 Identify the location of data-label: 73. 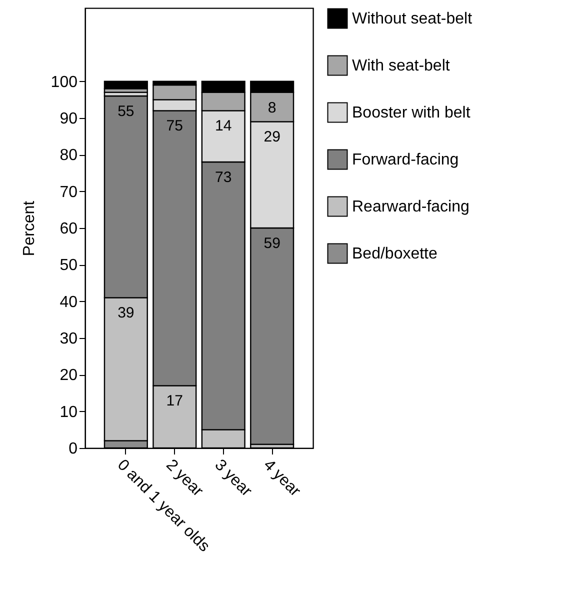
(223, 177).